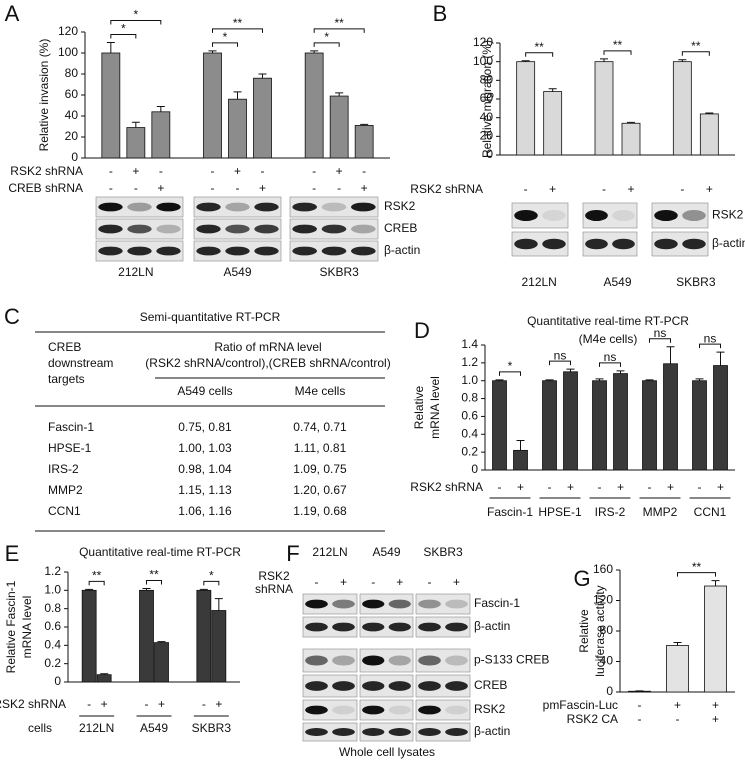 Image resolution: width=745 pixels, height=763 pixels. What do you see at coordinates (487, 136) in the screenshot?
I see `y-tick-label: 20` at bounding box center [487, 136].